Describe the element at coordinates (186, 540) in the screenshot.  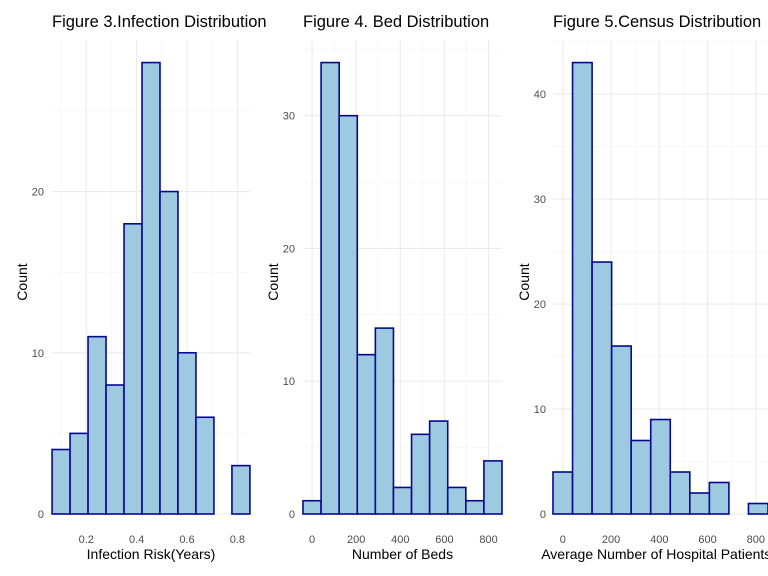
I see `x-tick-label: 0.6` at that location.